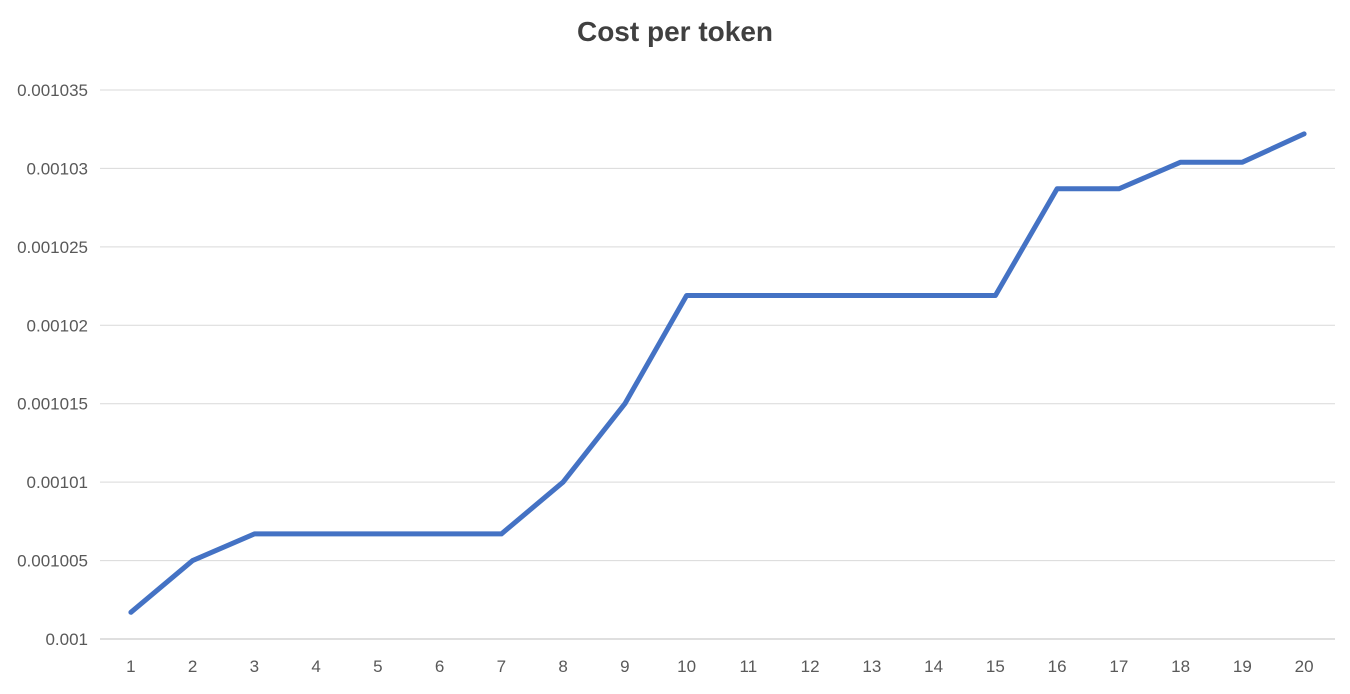 This screenshot has width=1350, height=694. Describe the element at coordinates (439, 666) in the screenshot. I see `x-tick-label: 6` at that location.